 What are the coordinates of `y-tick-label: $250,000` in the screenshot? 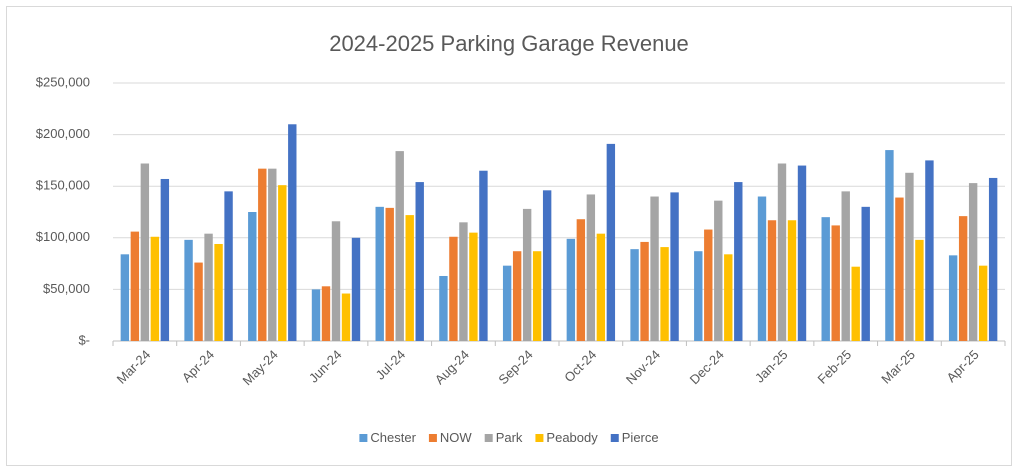 It's located at (63, 81).